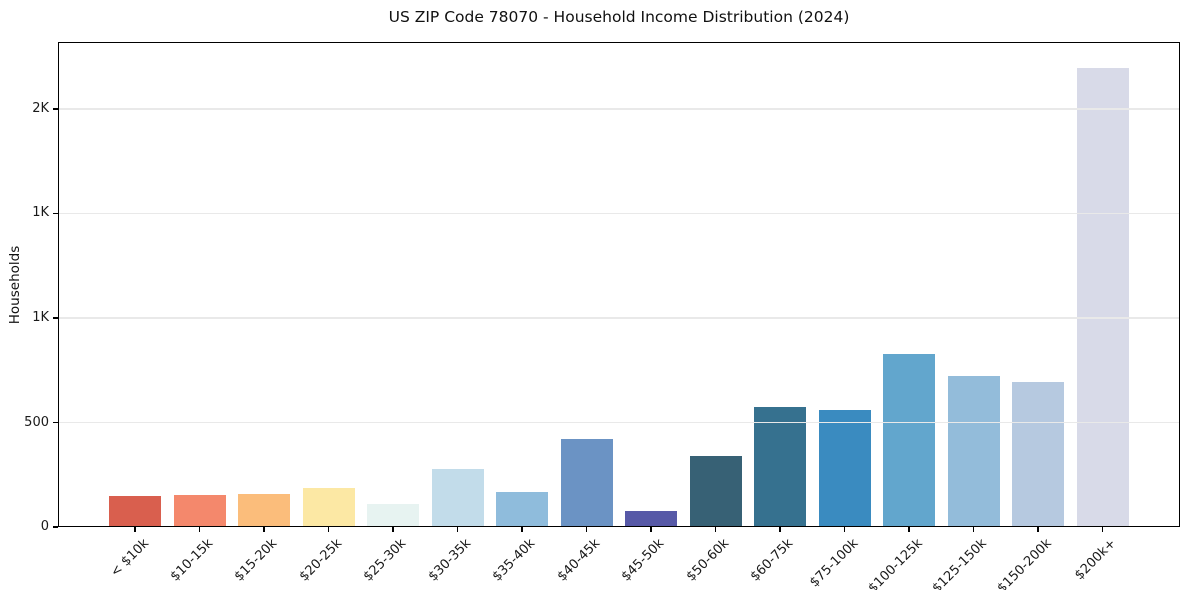 The width and height of the screenshot is (1189, 590). I want to click on y-tick-label: 2K, so click(40, 108).